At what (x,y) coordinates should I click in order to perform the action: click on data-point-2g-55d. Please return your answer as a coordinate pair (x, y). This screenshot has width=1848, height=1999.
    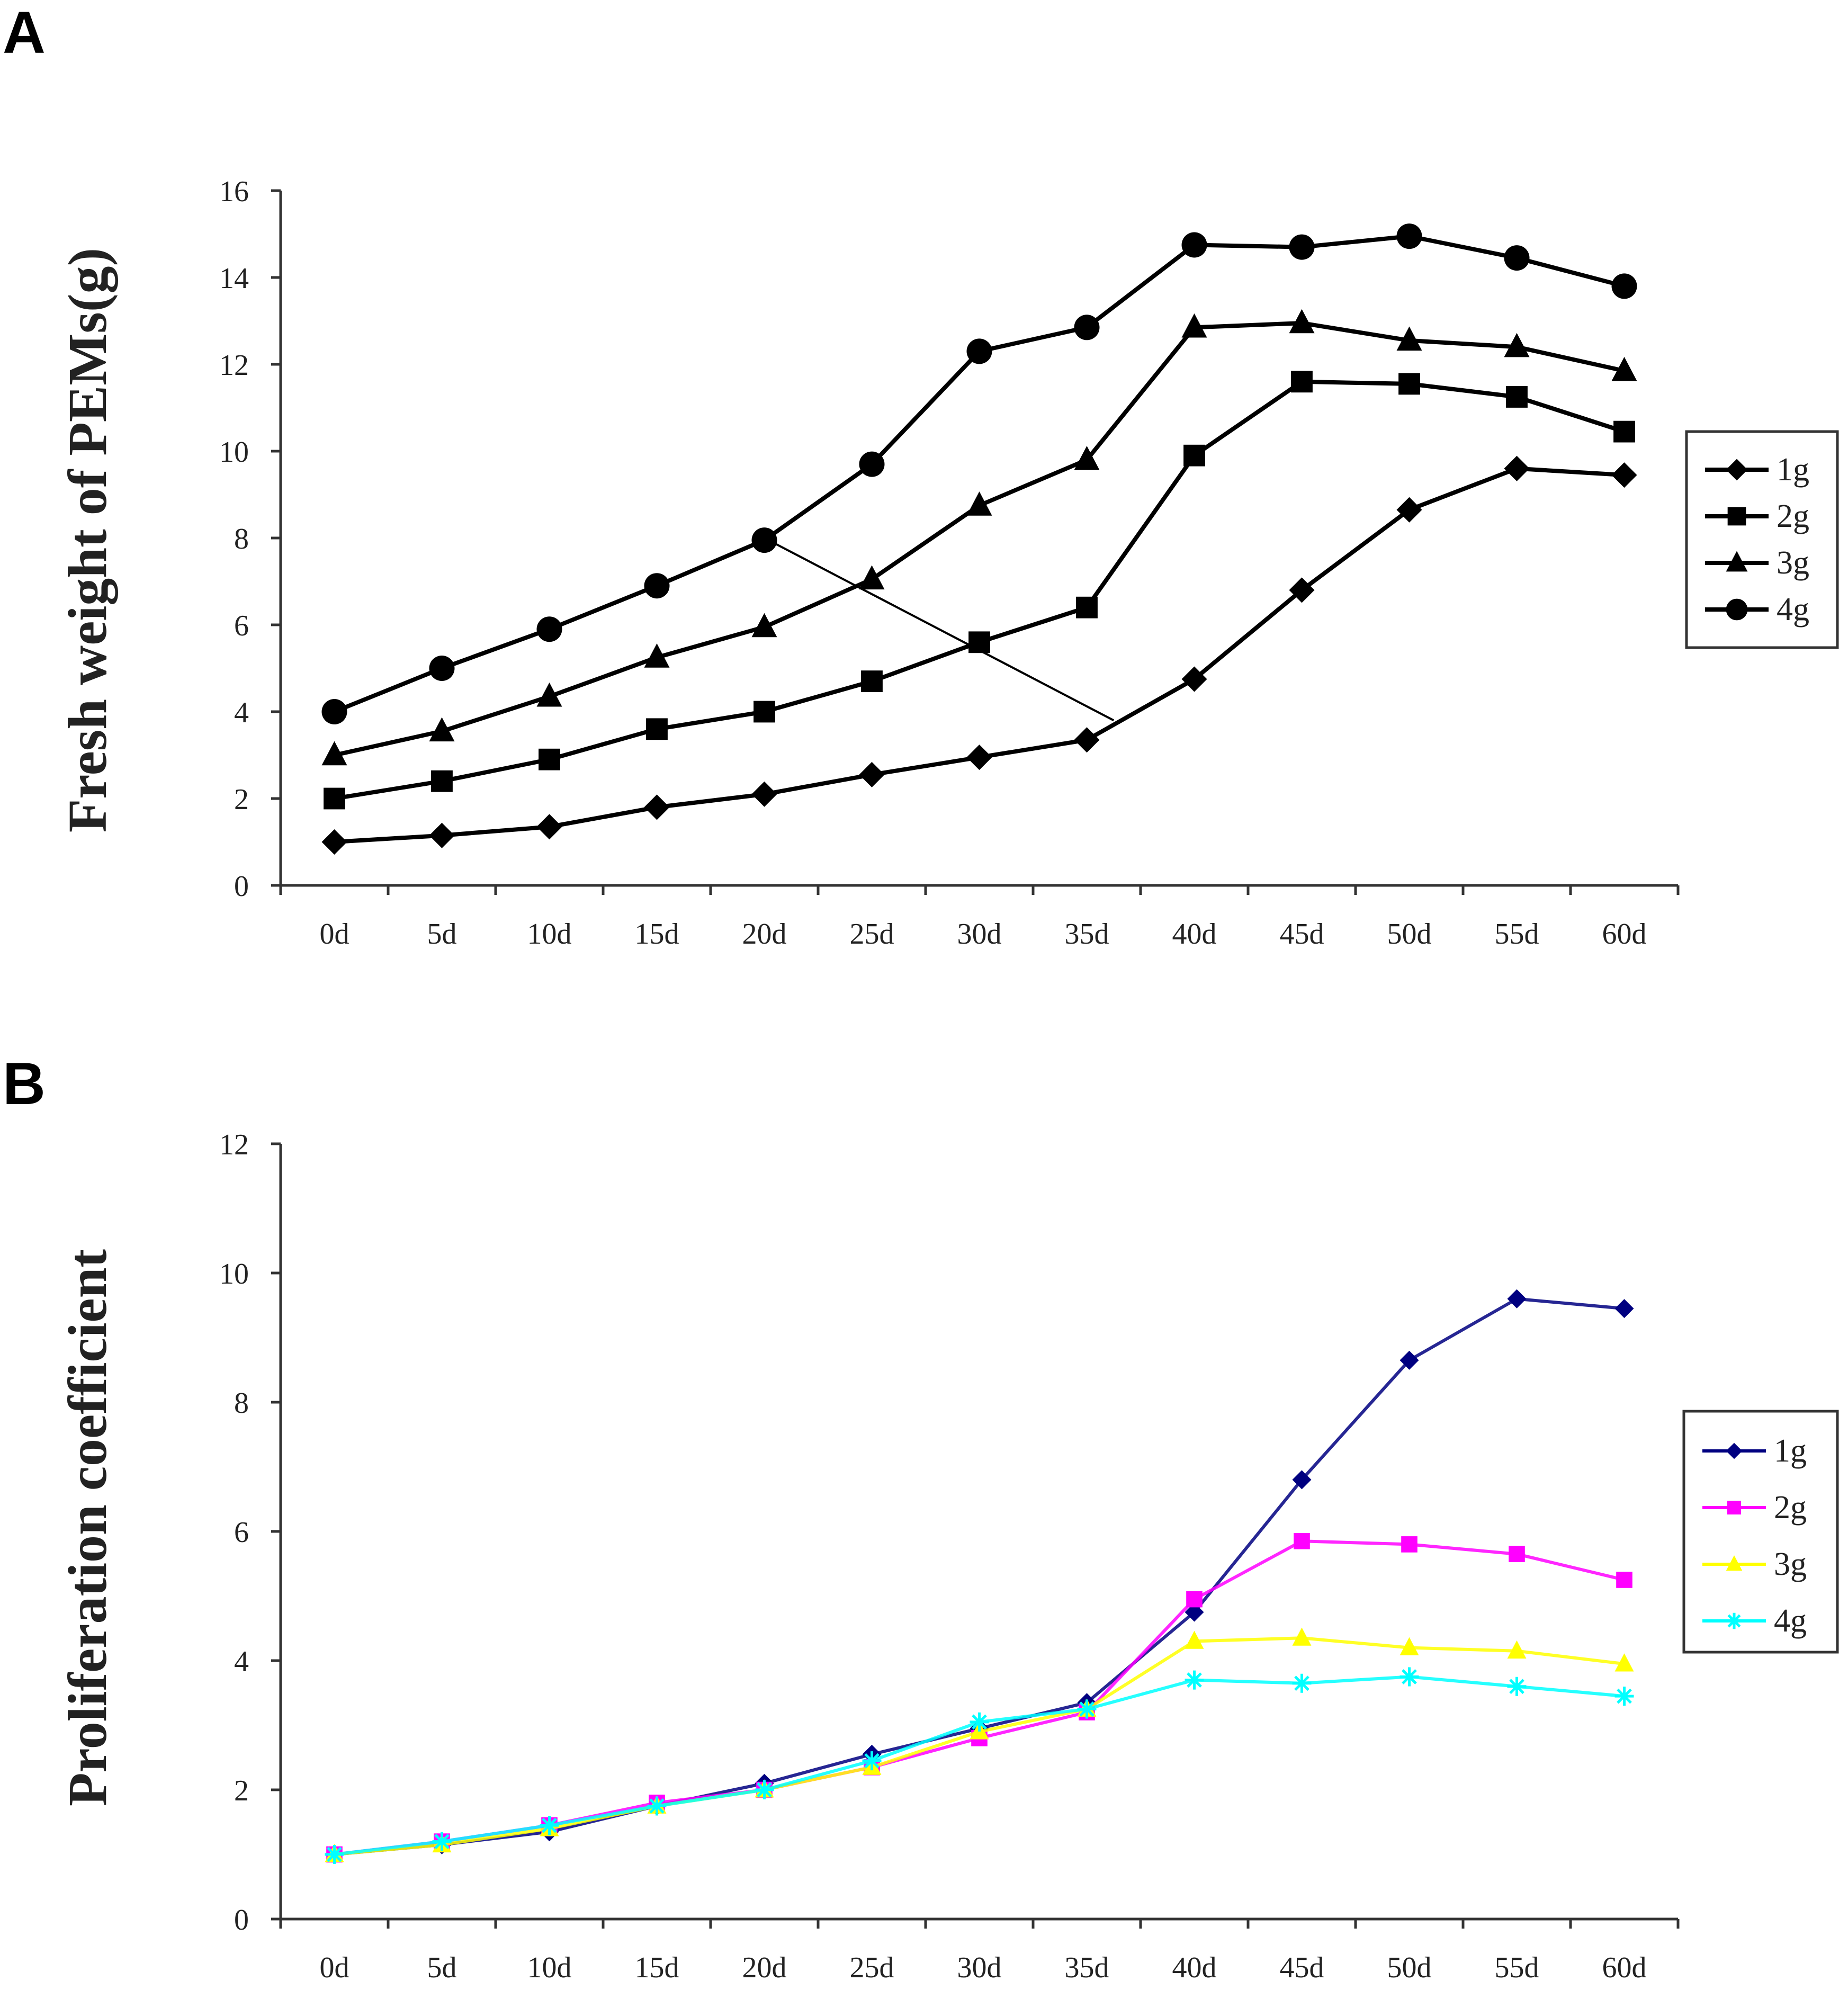
    Looking at the image, I should click on (1517, 1554).